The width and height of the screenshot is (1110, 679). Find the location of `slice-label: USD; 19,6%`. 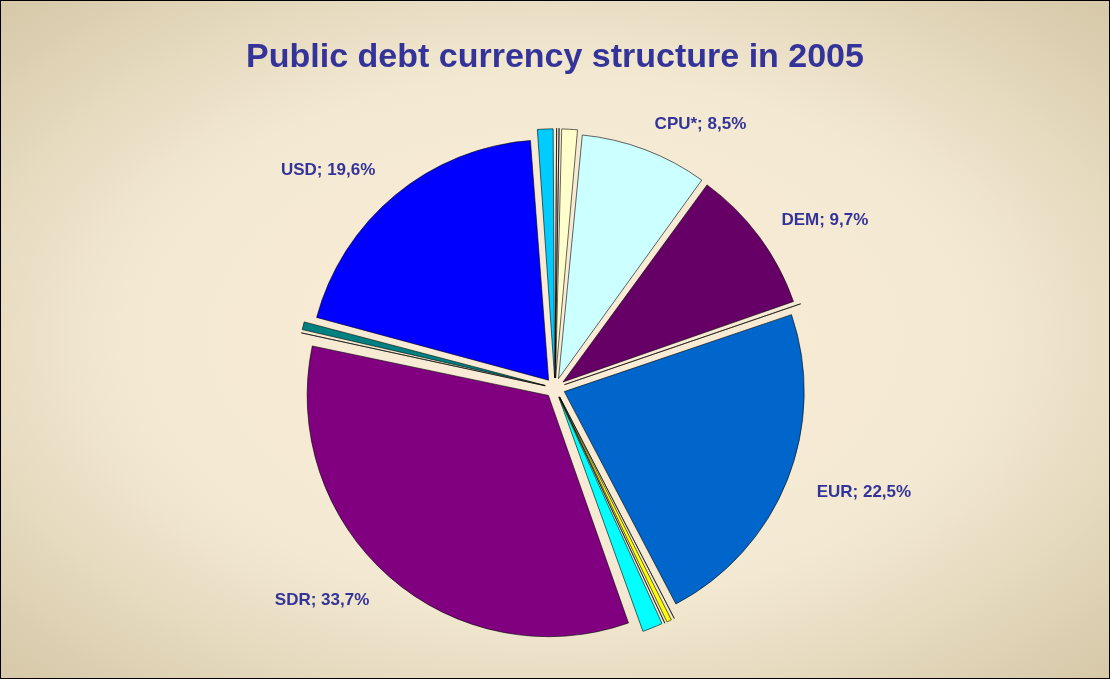

slice-label: USD; 19,6% is located at coordinates (328, 170).